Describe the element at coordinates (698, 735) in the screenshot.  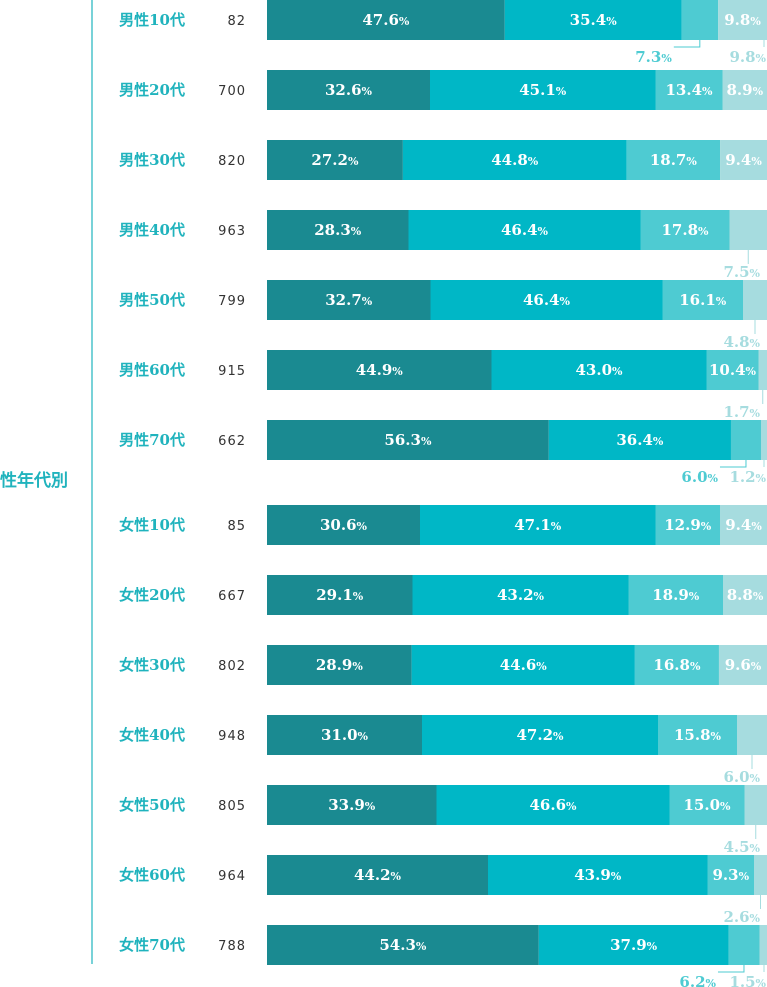
I see `bar-value-label: 15.8%` at that location.